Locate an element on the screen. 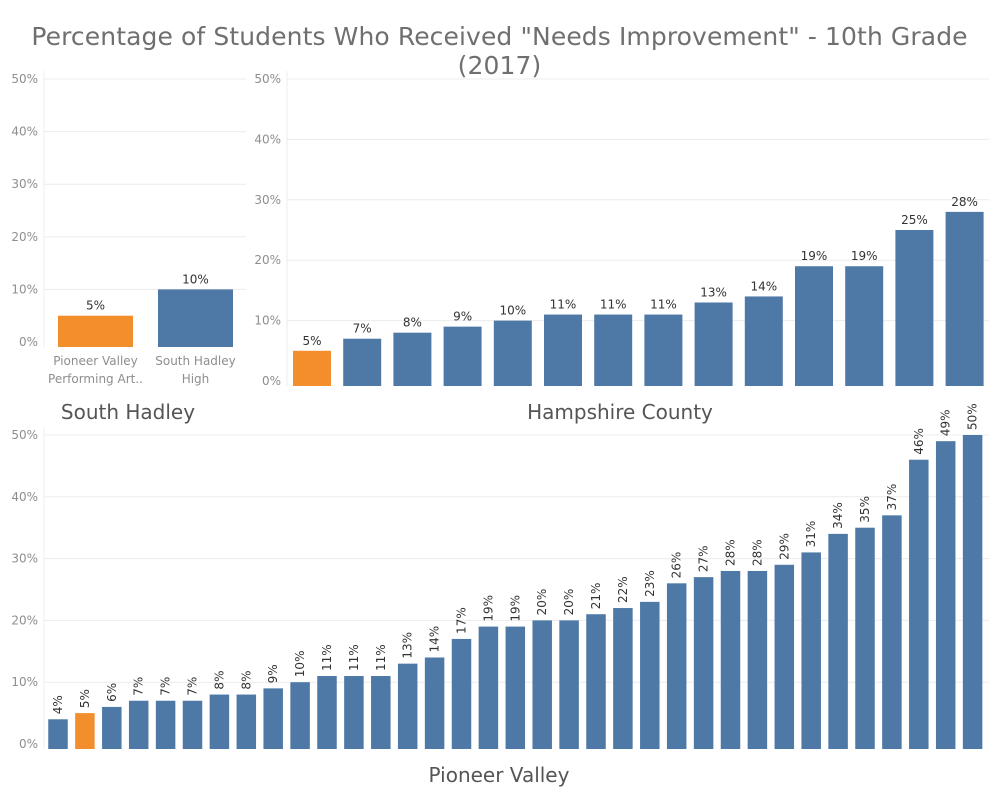  data-label: 21% is located at coordinates (596, 596).